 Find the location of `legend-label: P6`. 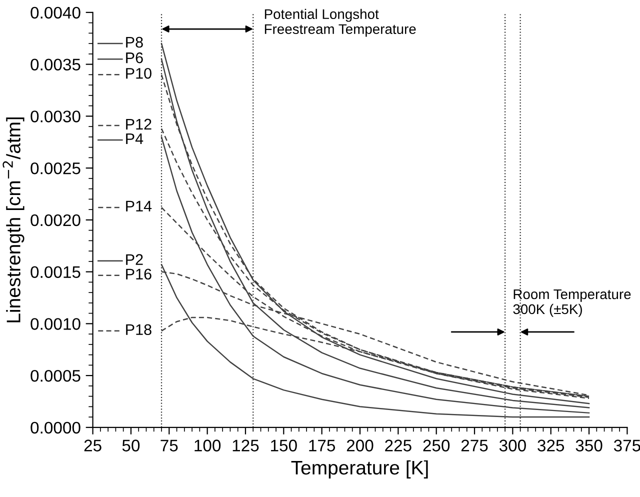

legend-label: P6 is located at coordinates (134, 58).